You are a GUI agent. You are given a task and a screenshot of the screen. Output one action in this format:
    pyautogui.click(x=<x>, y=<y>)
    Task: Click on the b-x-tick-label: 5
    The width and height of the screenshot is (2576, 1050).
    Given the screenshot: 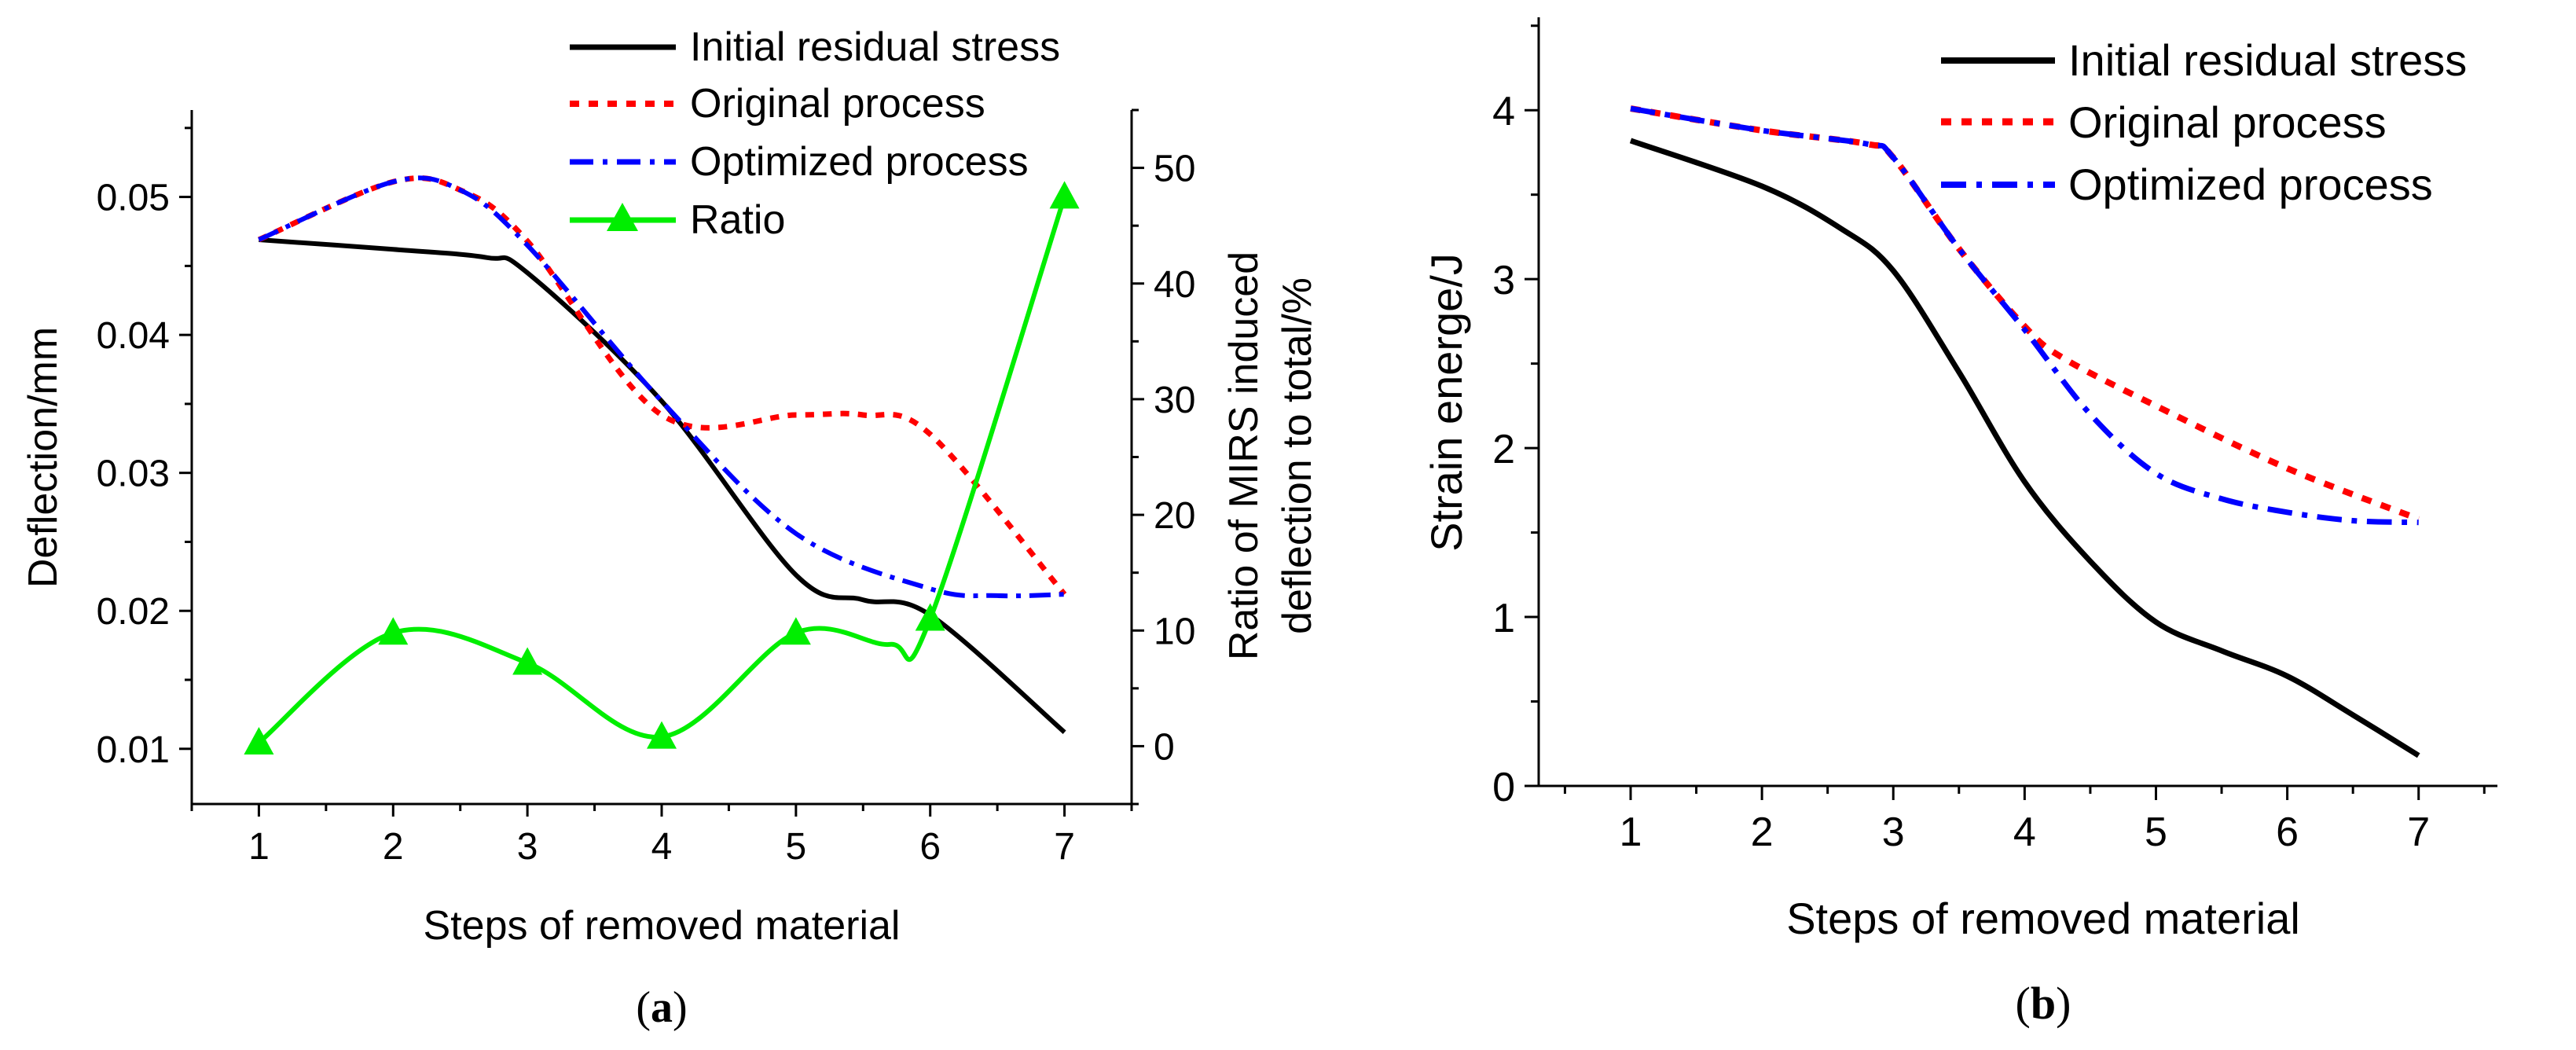 What is the action you would take?
    pyautogui.click(x=2156, y=832)
    